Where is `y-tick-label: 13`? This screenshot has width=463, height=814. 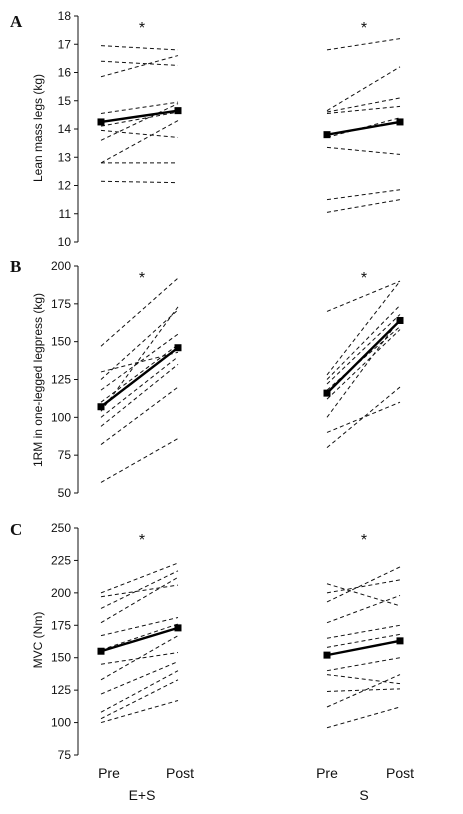
y-tick-label: 13 is located at coordinates (65, 157).